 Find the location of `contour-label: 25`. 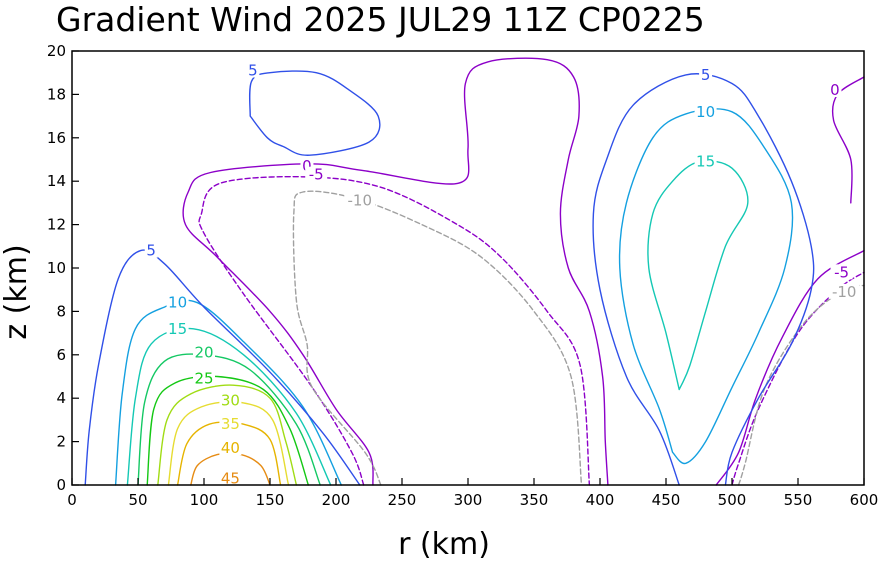

contour-label: 25 is located at coordinates (203, 379).